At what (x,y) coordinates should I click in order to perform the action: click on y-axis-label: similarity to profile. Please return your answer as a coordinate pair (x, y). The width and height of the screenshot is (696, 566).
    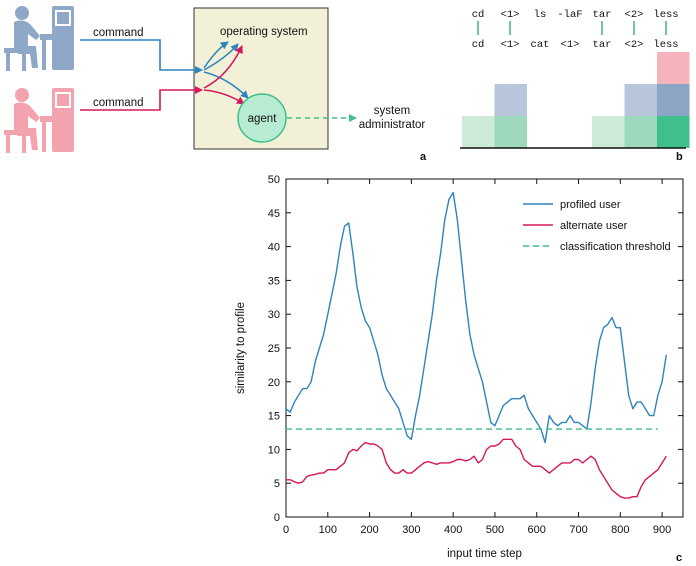
    Looking at the image, I should click on (241, 348).